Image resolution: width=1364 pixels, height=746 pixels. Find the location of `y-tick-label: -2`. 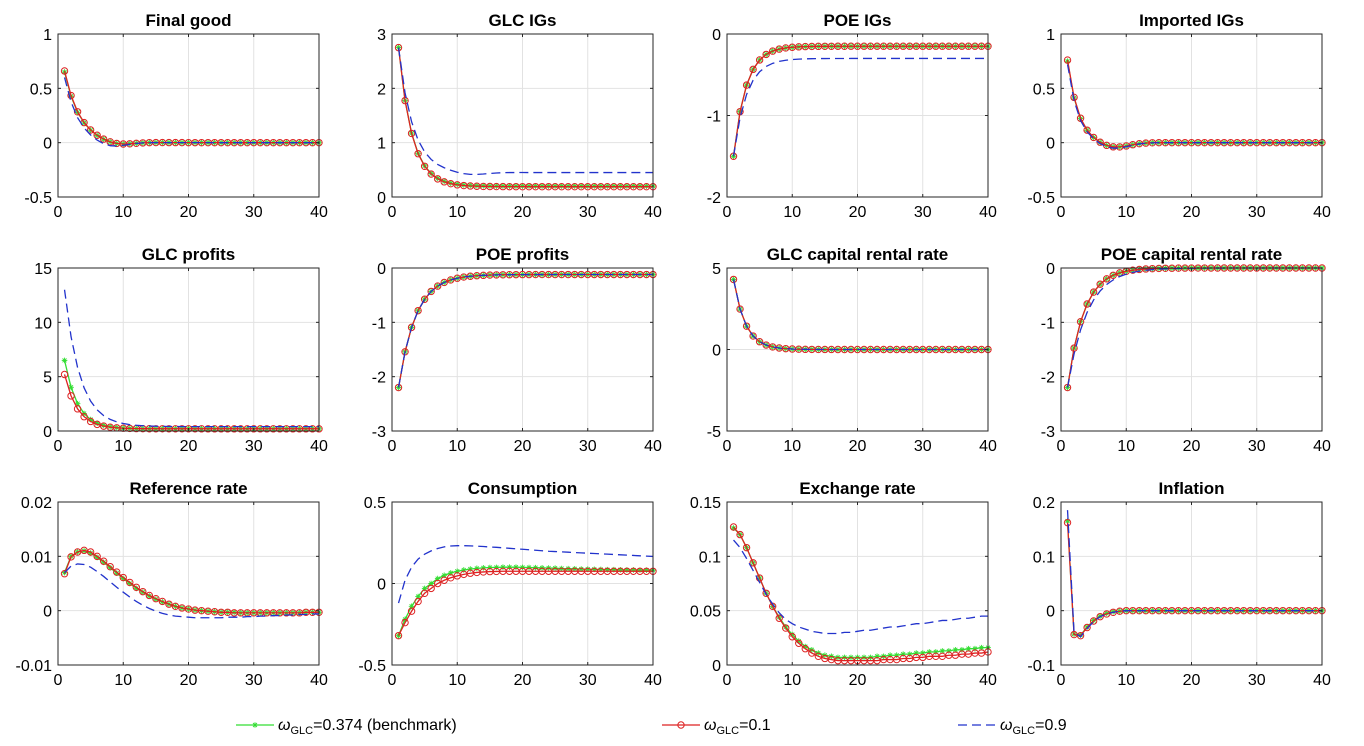

y-tick-label: -2 is located at coordinates (714, 198).